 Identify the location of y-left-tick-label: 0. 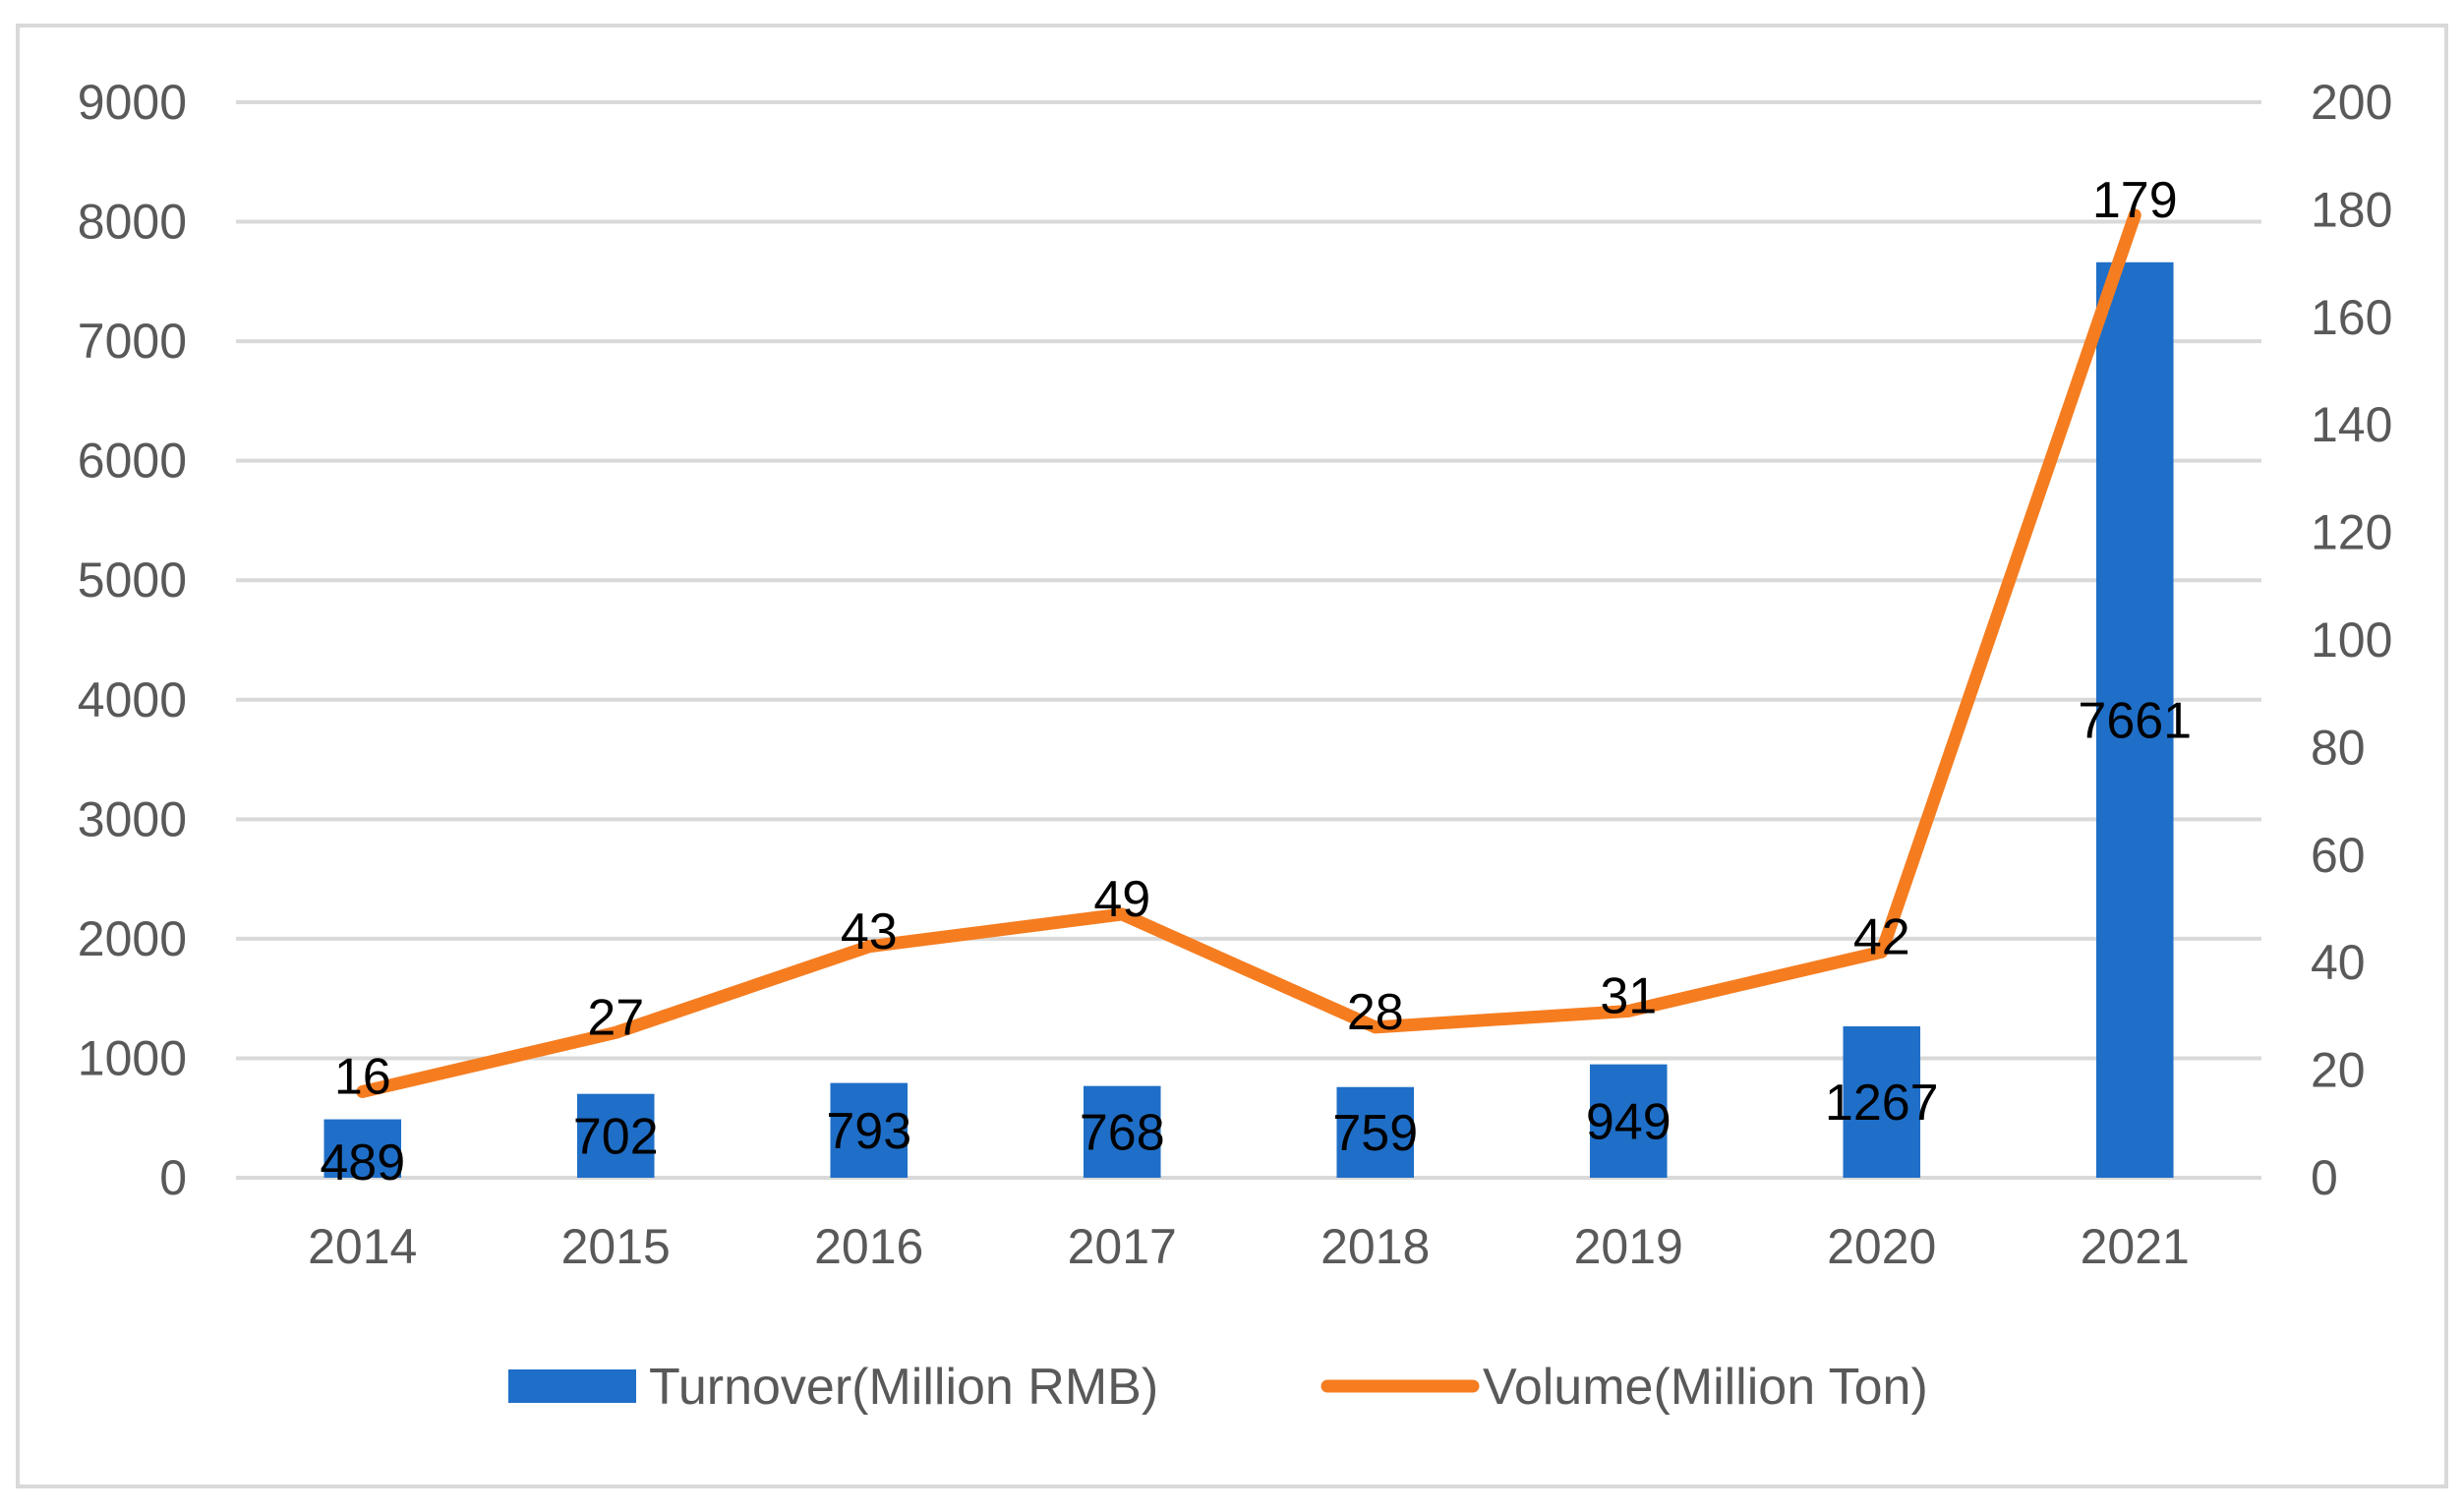
(173, 1177).